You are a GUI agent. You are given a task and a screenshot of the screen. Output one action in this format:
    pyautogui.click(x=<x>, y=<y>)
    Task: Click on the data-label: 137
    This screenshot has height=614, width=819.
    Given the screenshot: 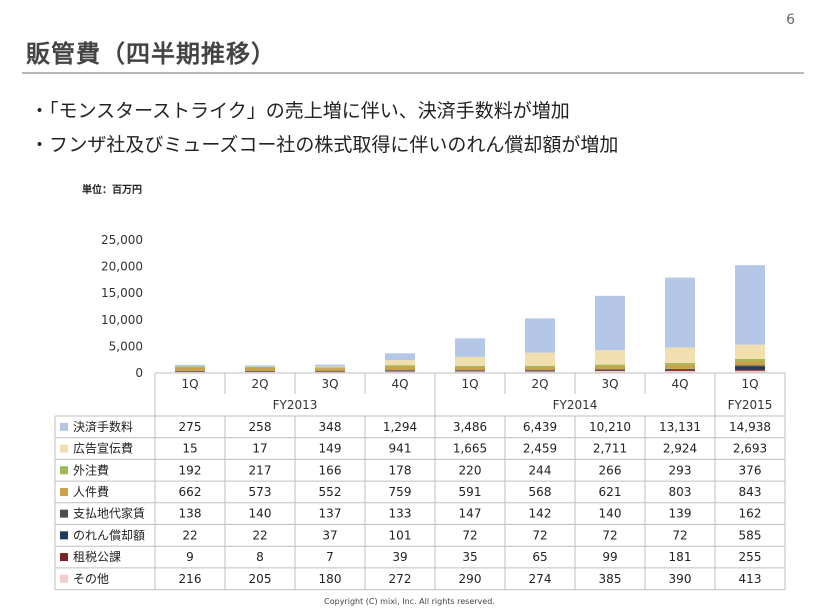 What is the action you would take?
    pyautogui.click(x=330, y=514)
    